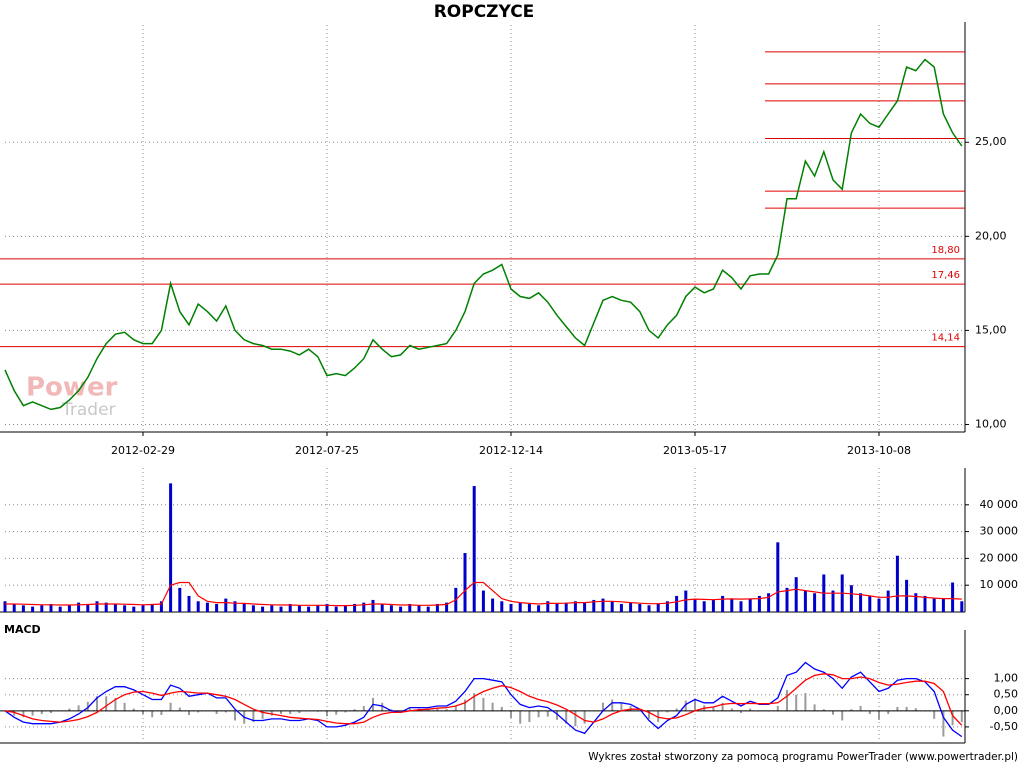 The width and height of the screenshot is (1024, 768). What do you see at coordinates (483, 594) in the screenshot?
I see `average-line` at bounding box center [483, 594].